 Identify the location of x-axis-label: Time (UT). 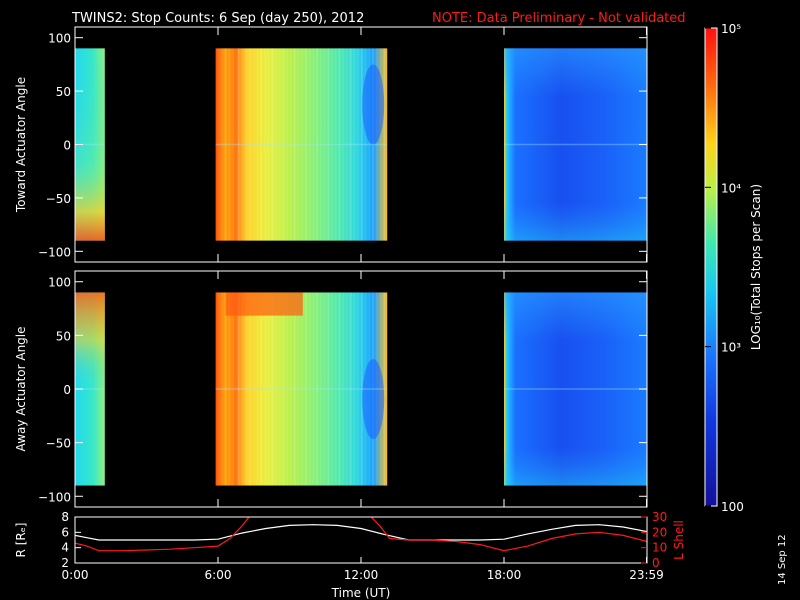
(361, 593).